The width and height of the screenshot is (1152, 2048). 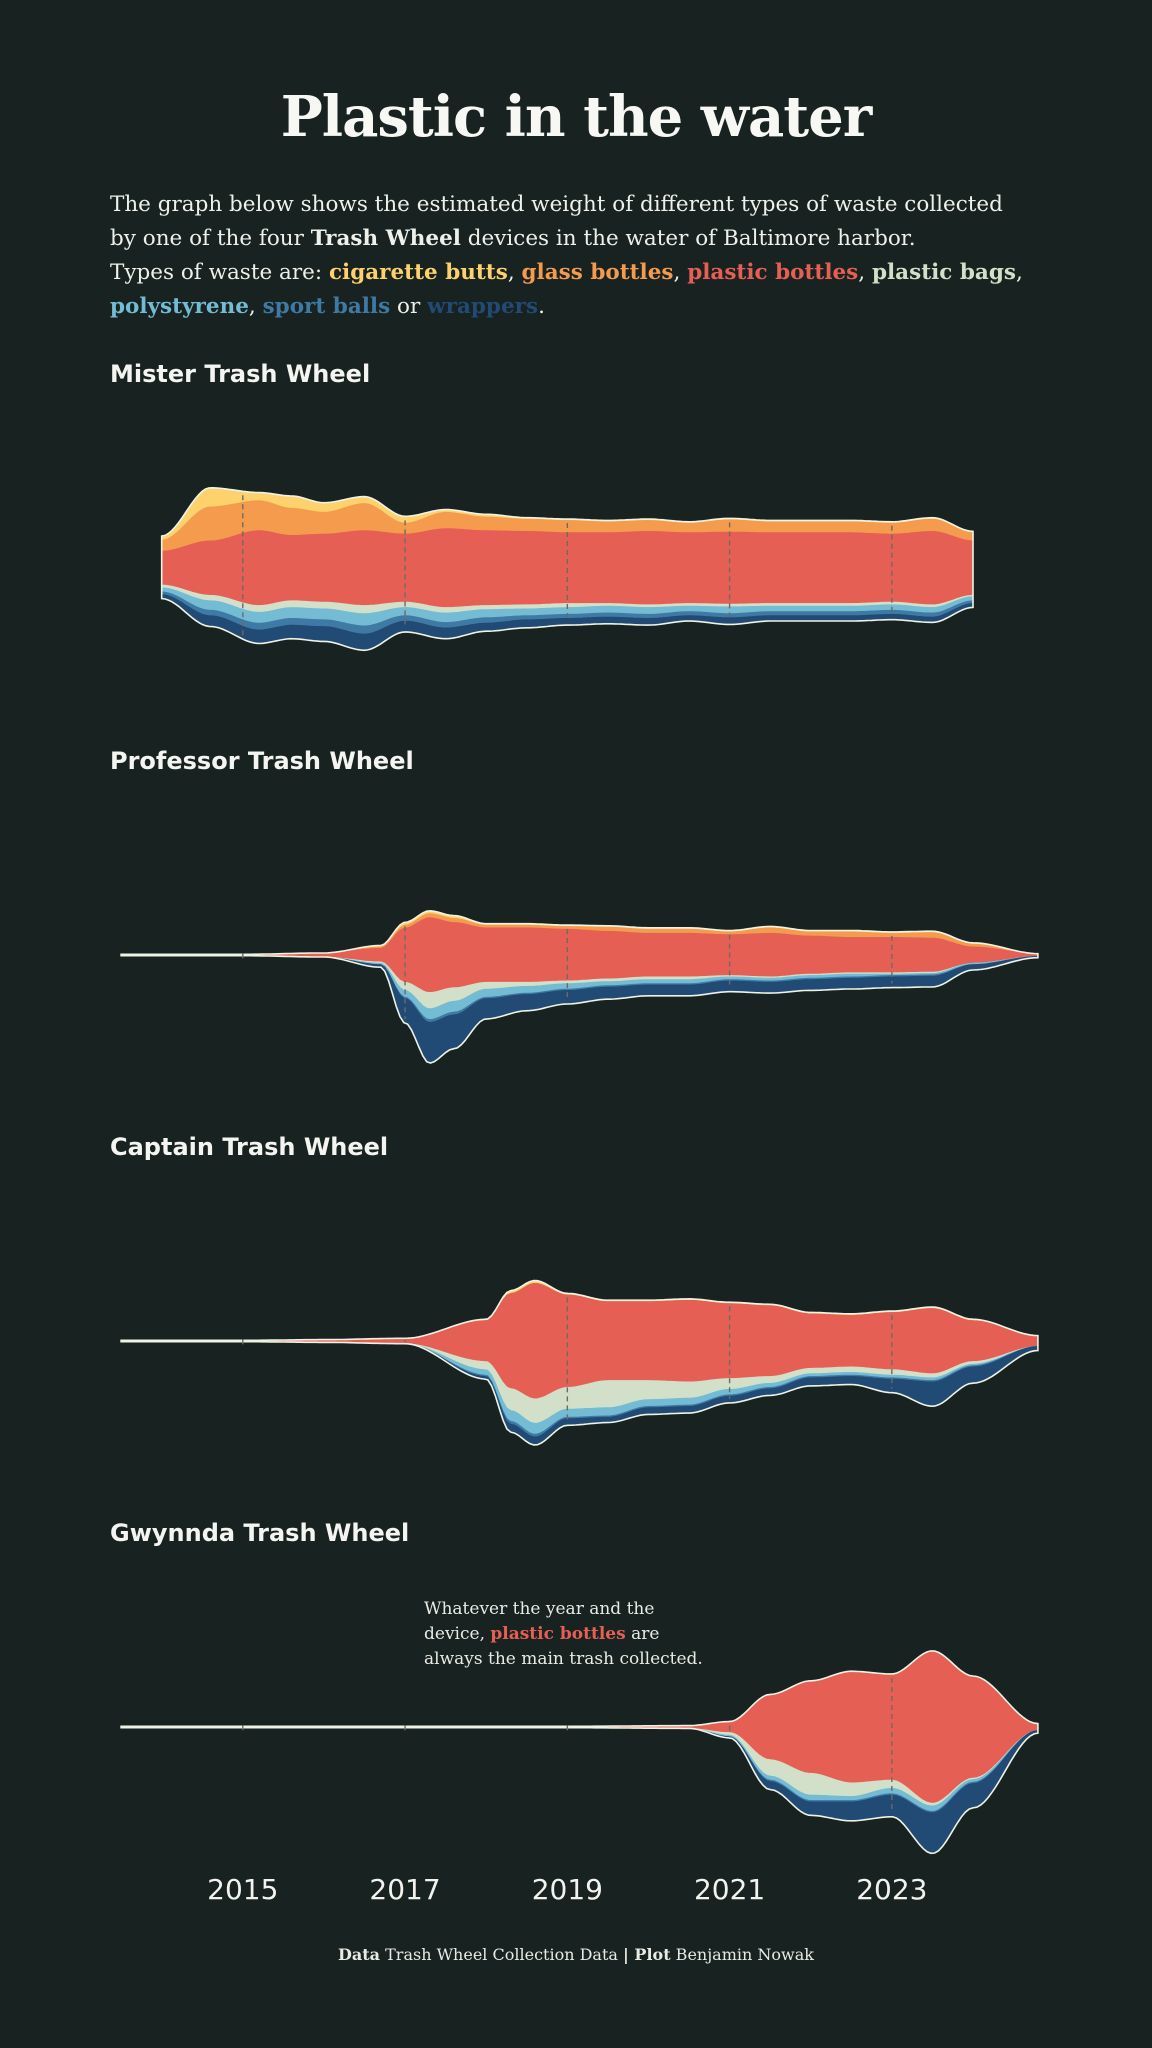 What do you see at coordinates (943, 272) in the screenshot?
I see `legend-plastic-bags: plastic bags` at bounding box center [943, 272].